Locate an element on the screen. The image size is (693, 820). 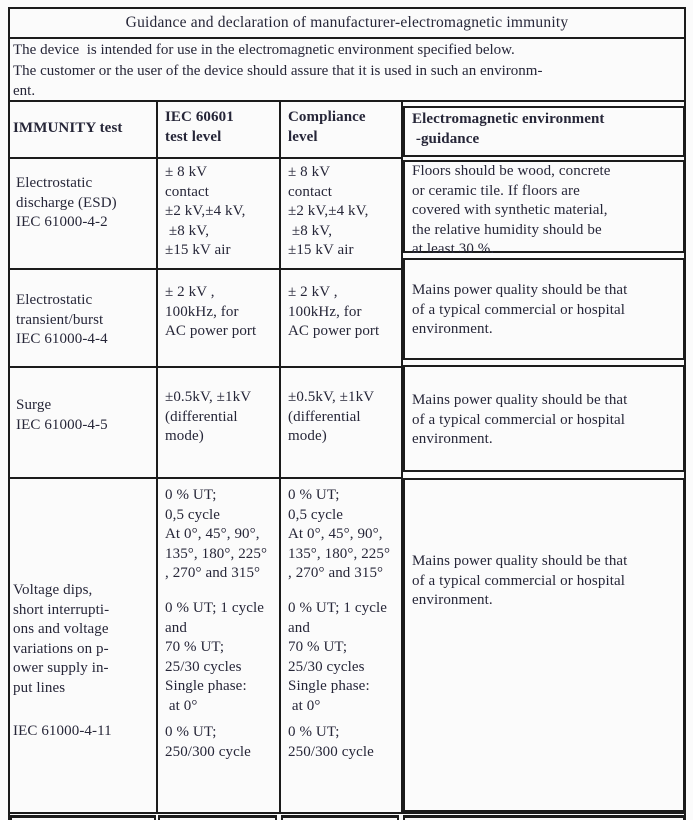
divider-under-title is located at coordinates (347, 38).